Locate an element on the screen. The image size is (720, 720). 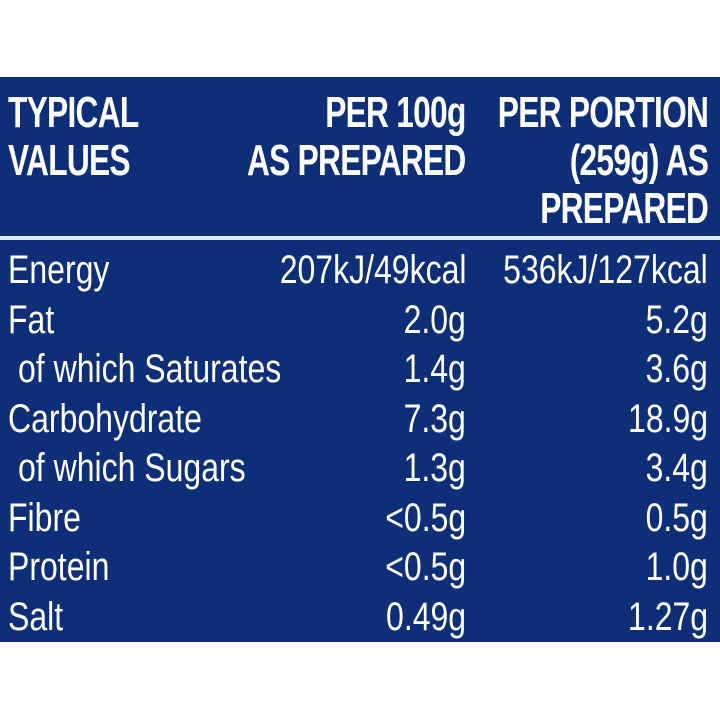
header-per-100g: PER 100g AS PREPARED is located at coordinates (356, 137).